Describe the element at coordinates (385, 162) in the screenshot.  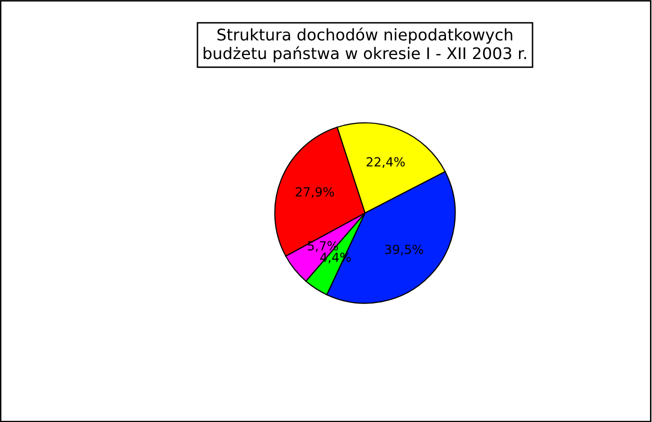
I see `data-label: 22,4%` at that location.